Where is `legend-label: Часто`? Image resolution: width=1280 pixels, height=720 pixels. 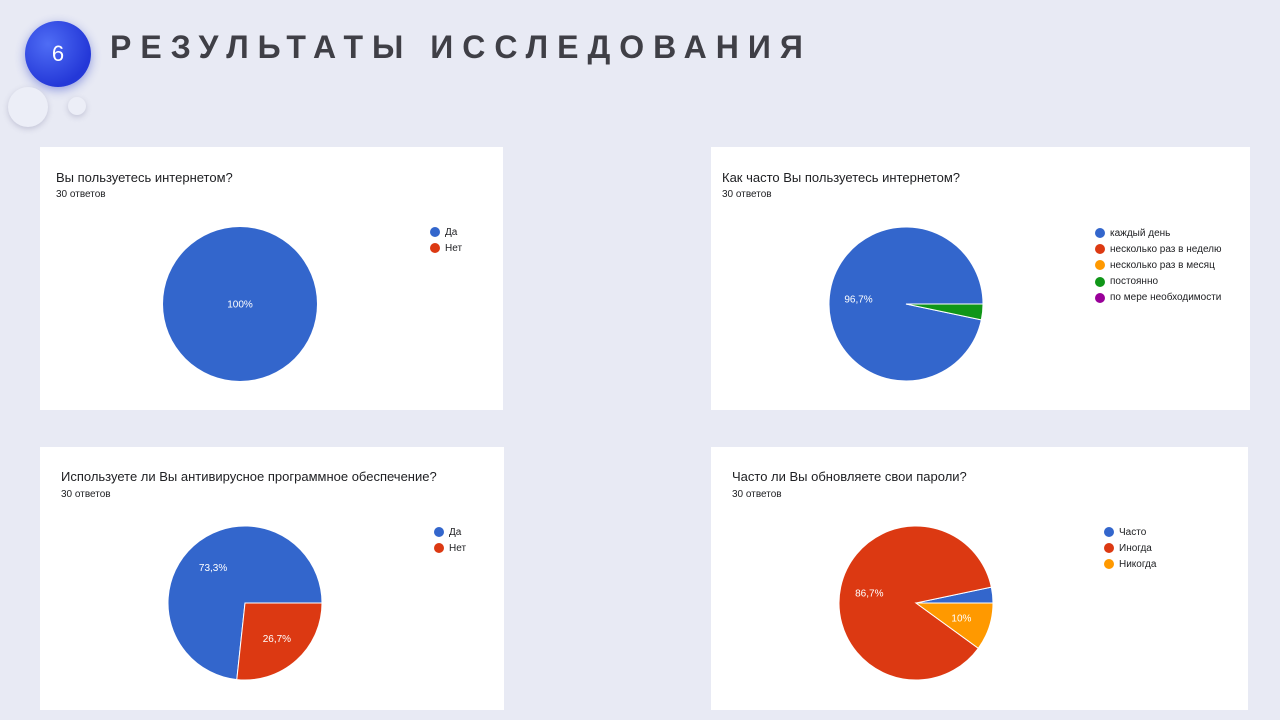
legend-label: Часто is located at coordinates (1133, 532).